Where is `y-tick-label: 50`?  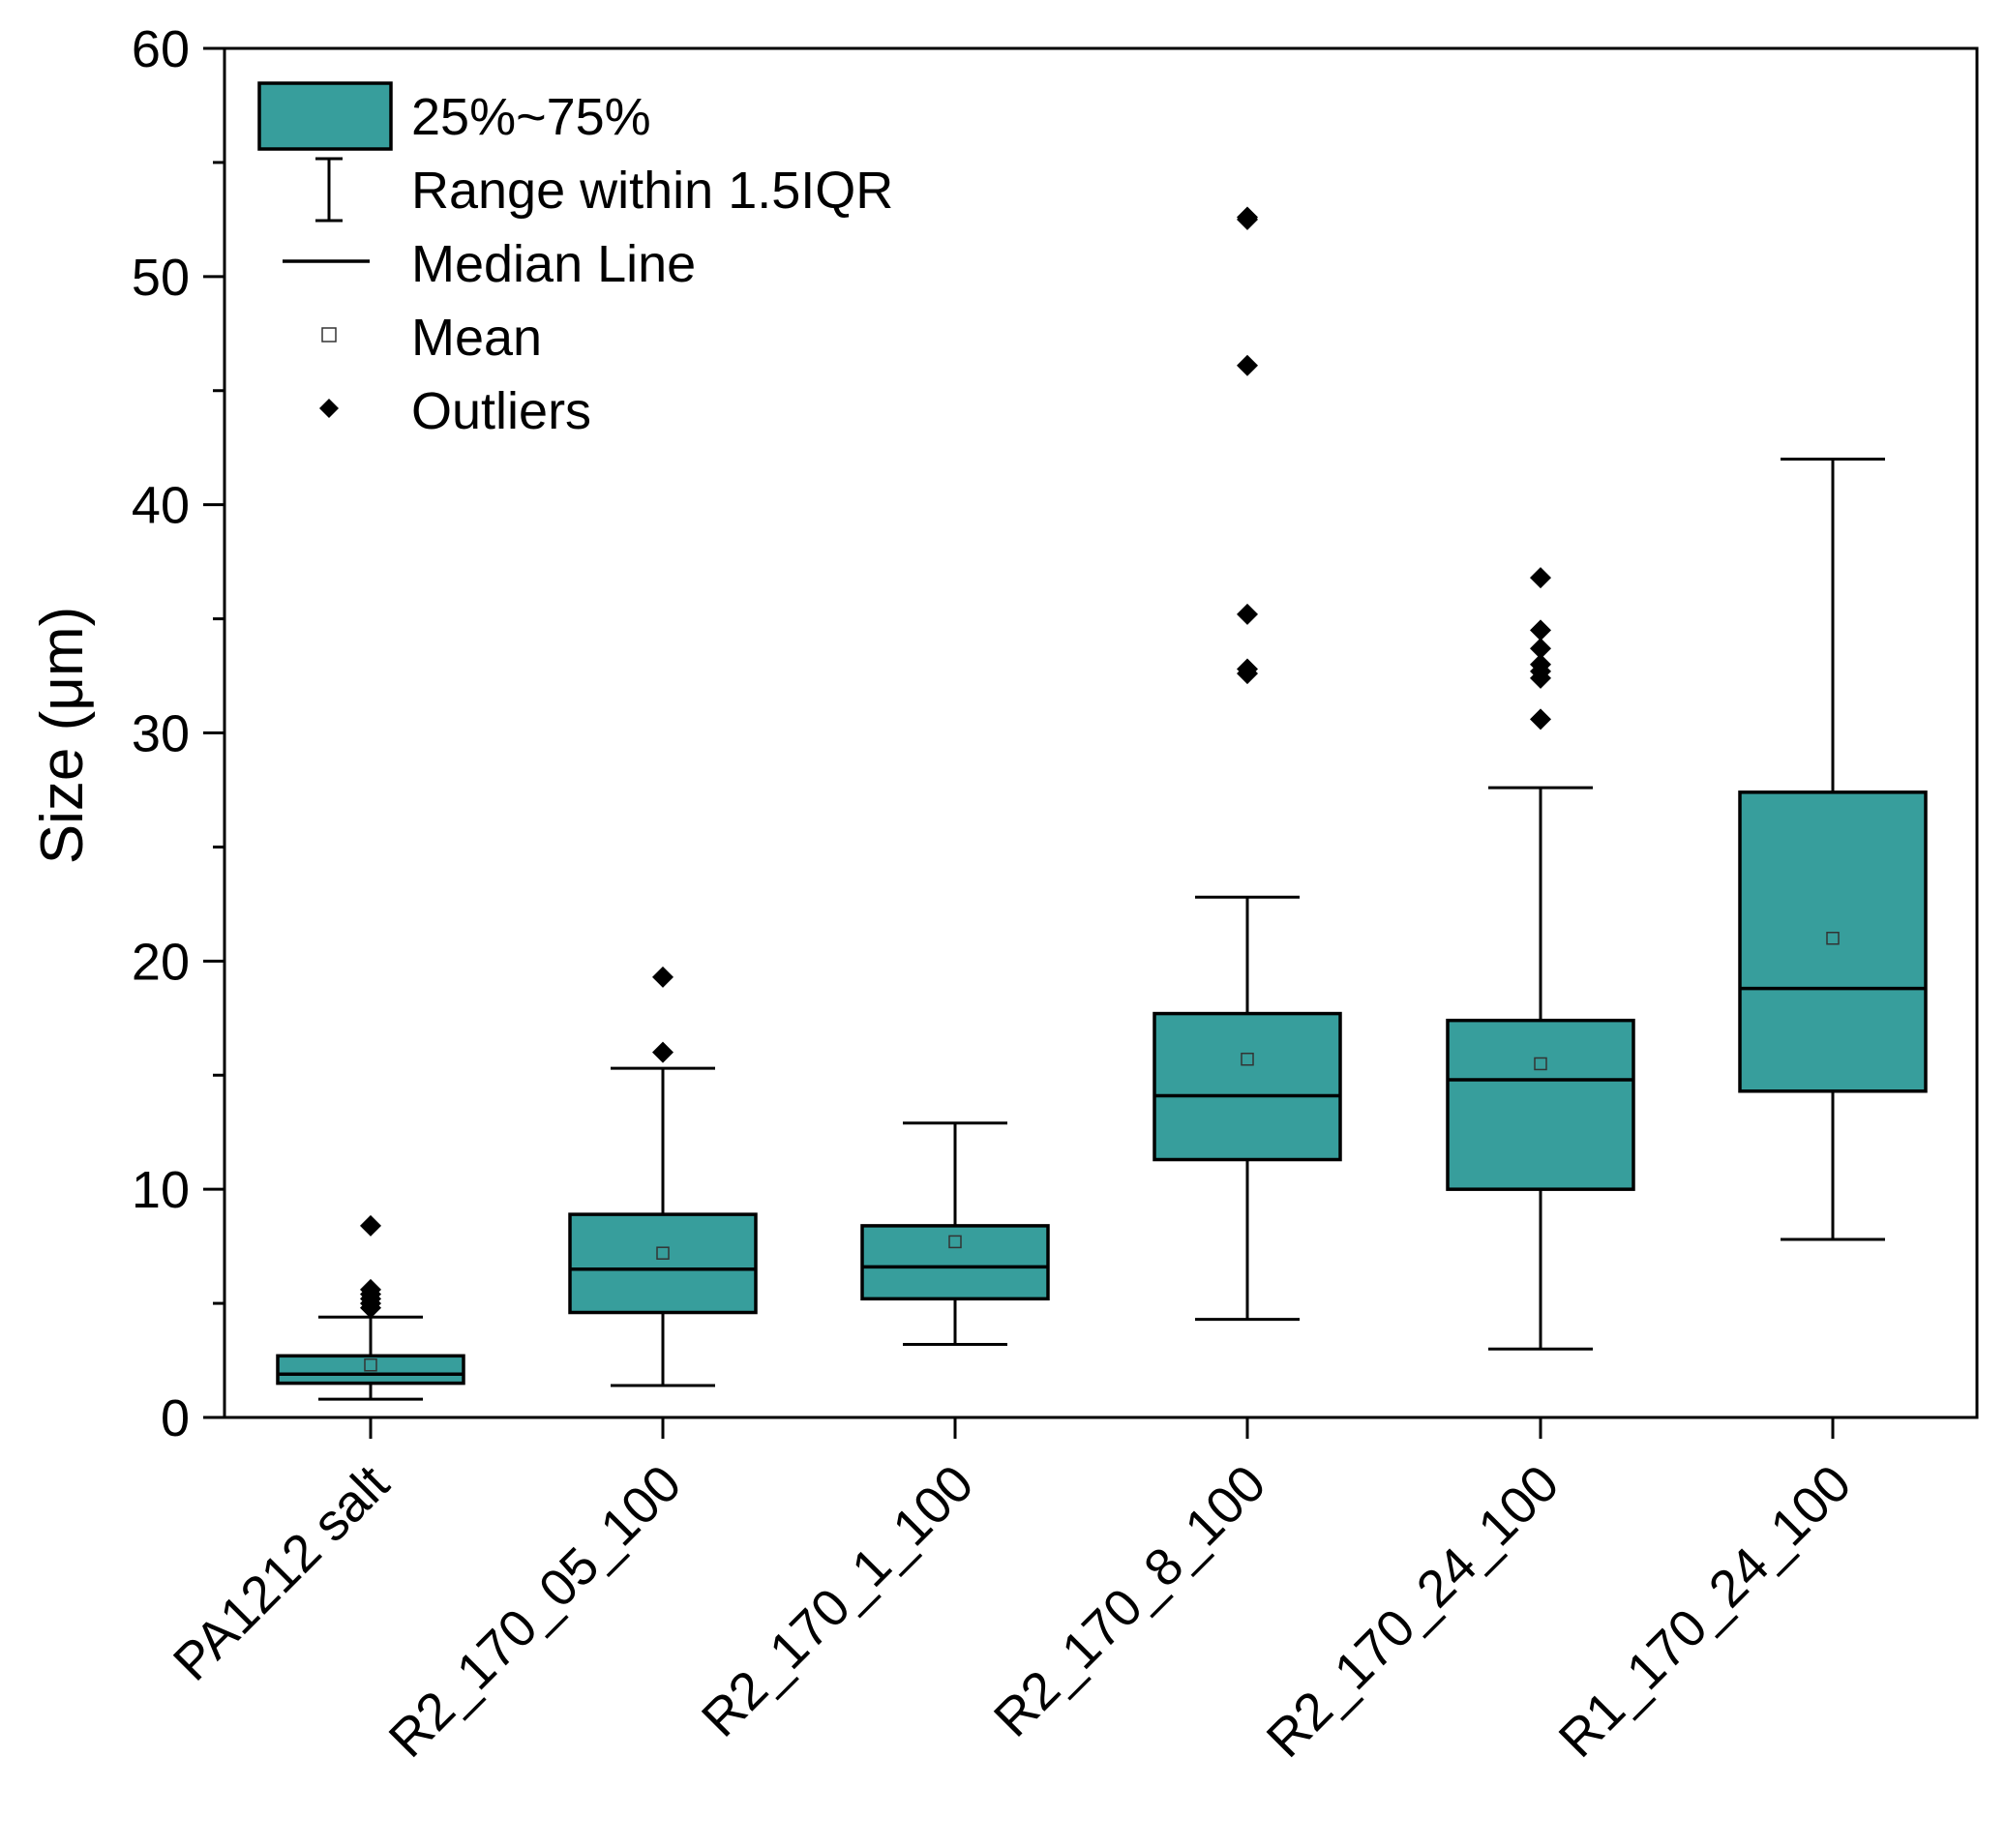 y-tick-label: 50 is located at coordinates (161, 278).